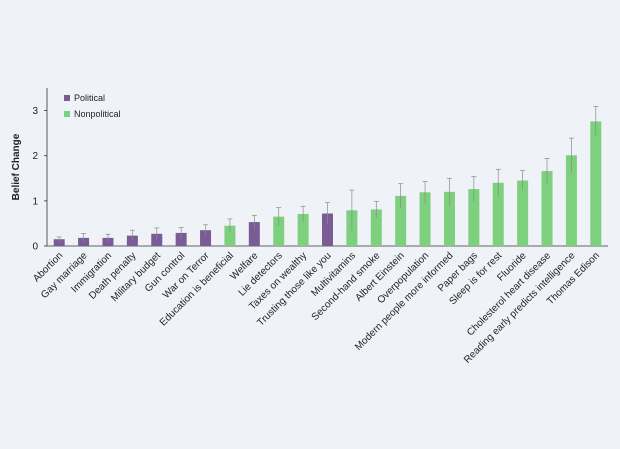 The image size is (620, 449). What do you see at coordinates (35, 111) in the screenshot?
I see `y-tick-label: 3` at bounding box center [35, 111].